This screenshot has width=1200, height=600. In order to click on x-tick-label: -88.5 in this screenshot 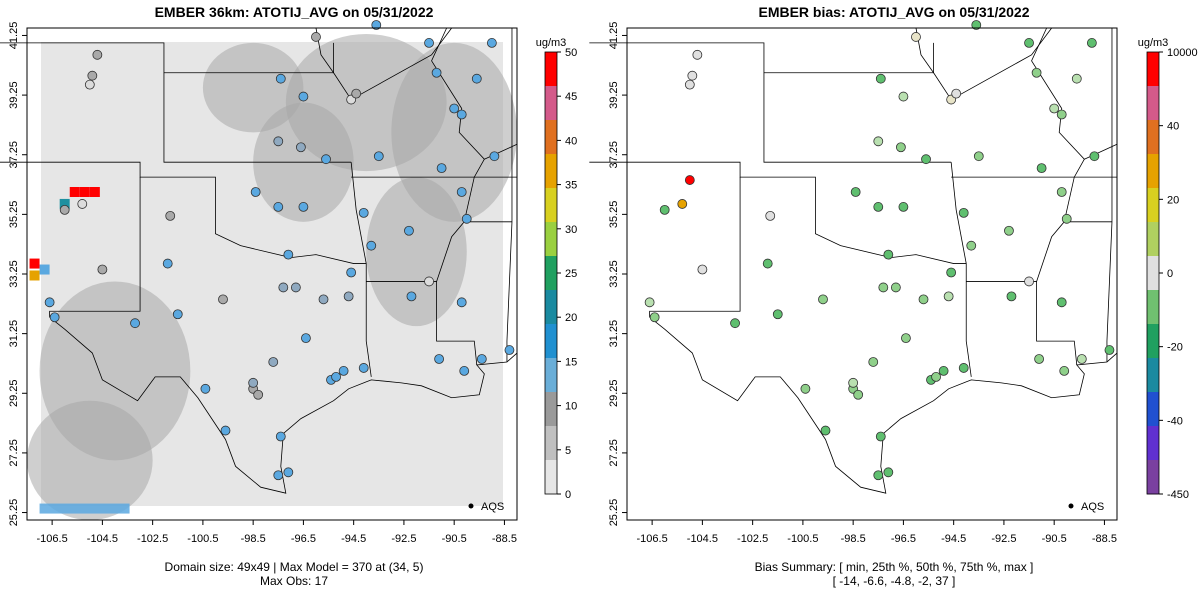, I will do `click(1104, 539)`.